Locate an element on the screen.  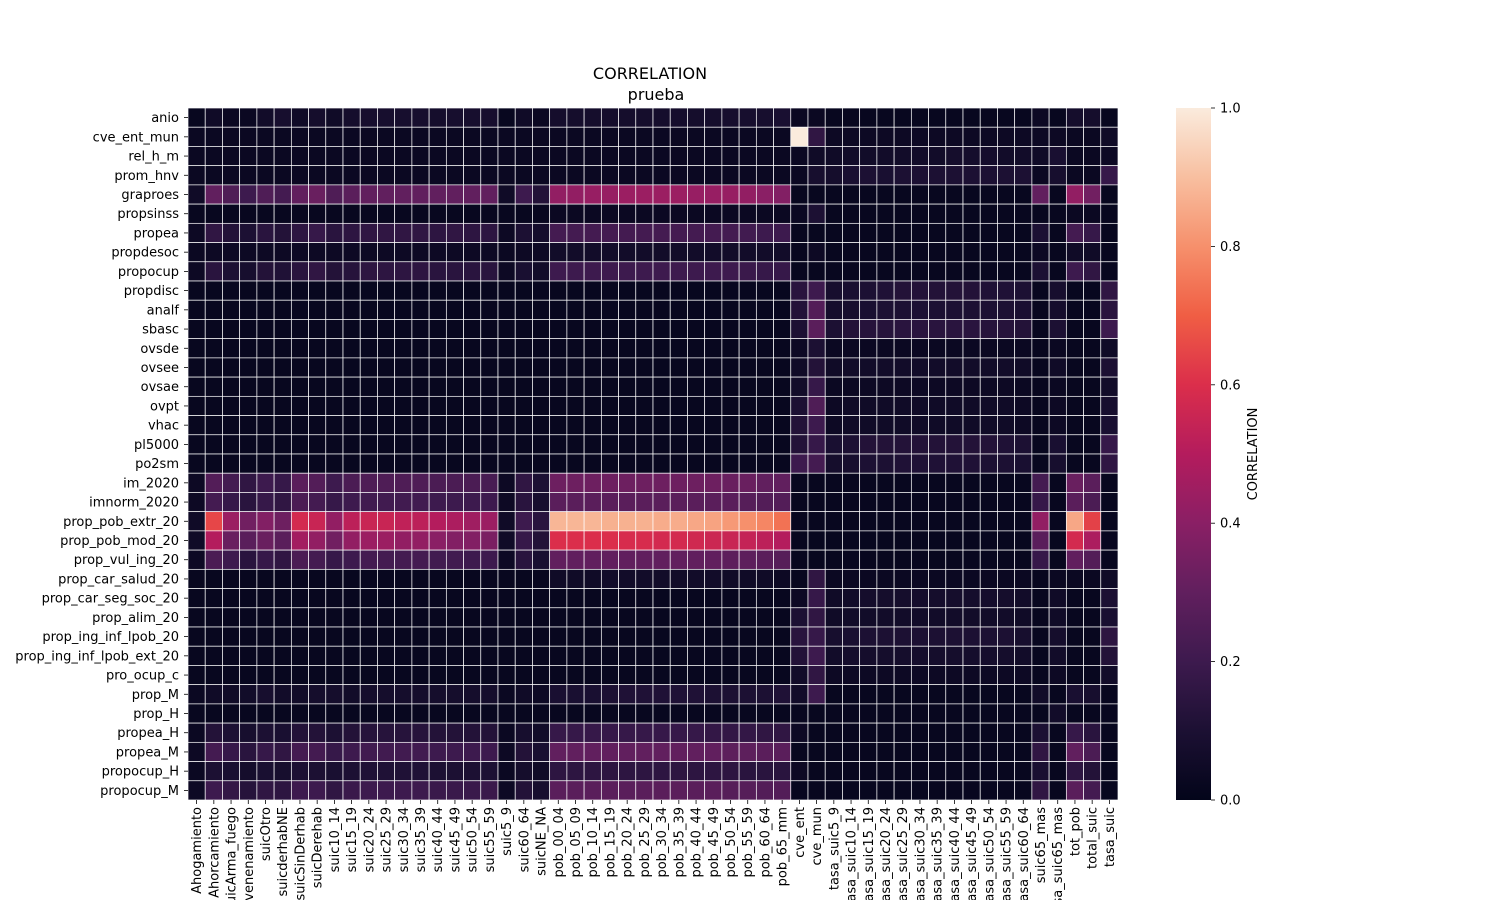
x-tick-label: pob_55_59 is located at coordinates (748, 842).